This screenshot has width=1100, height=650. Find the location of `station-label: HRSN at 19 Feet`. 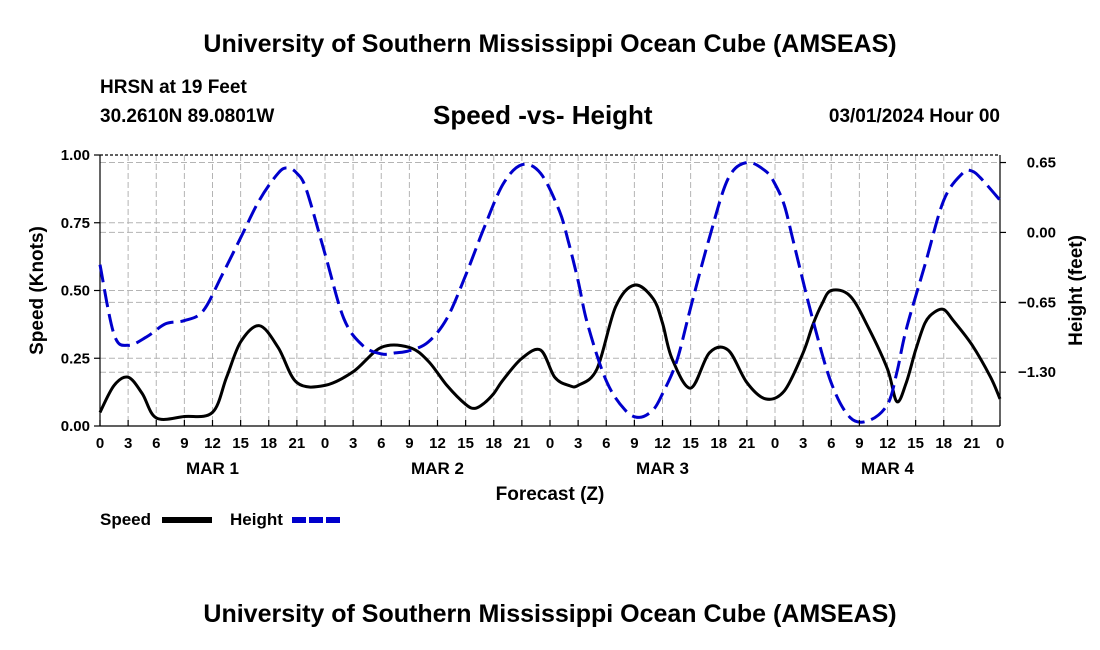

station-label: HRSN at 19 Feet is located at coordinates (173, 87).